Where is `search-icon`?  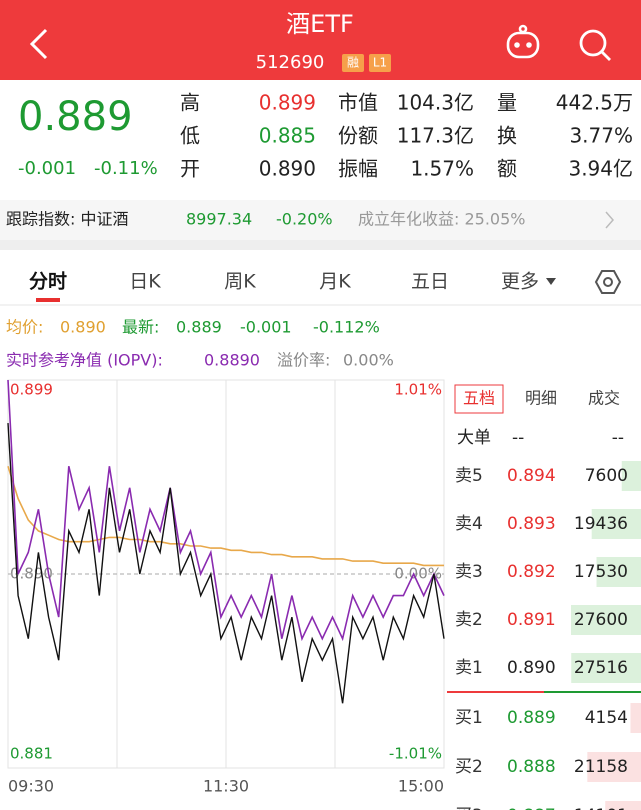 search-icon is located at coordinates (595, 45).